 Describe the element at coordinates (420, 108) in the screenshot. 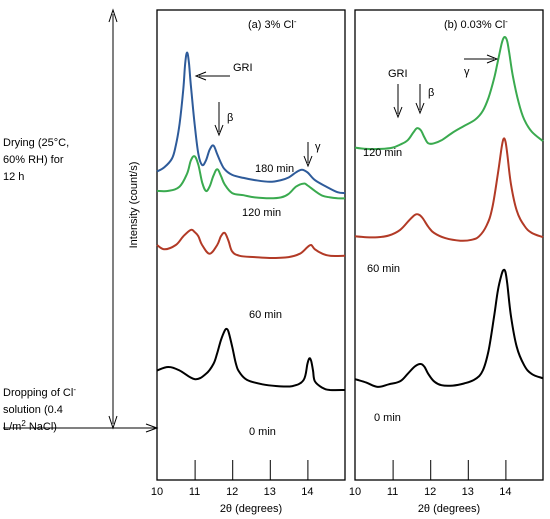

I see `panel-b-beta-arrow-head` at that location.